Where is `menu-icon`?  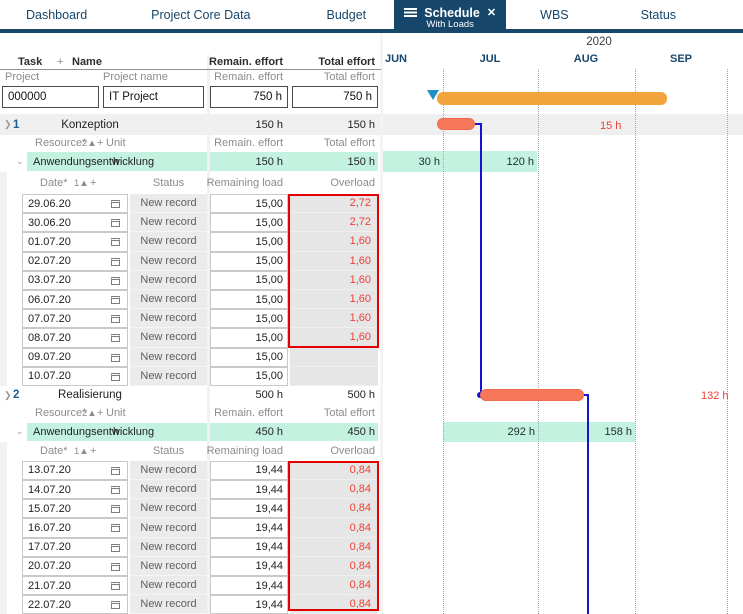 menu-icon is located at coordinates (411, 9).